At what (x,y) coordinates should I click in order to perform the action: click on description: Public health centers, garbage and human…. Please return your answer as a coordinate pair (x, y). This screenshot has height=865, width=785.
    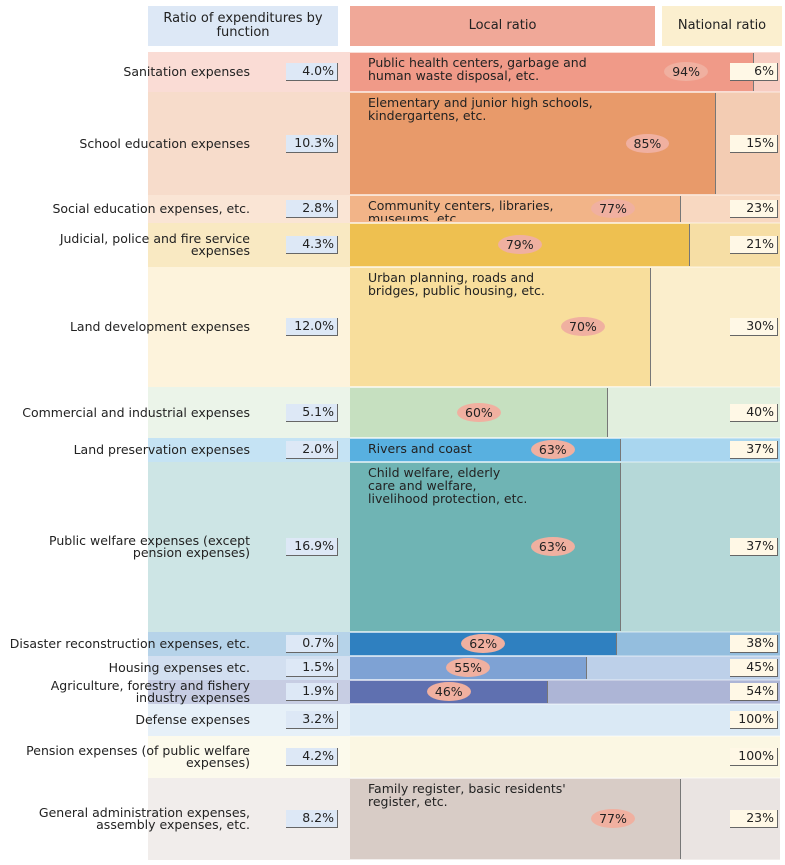
    Looking at the image, I should click on (477, 69).